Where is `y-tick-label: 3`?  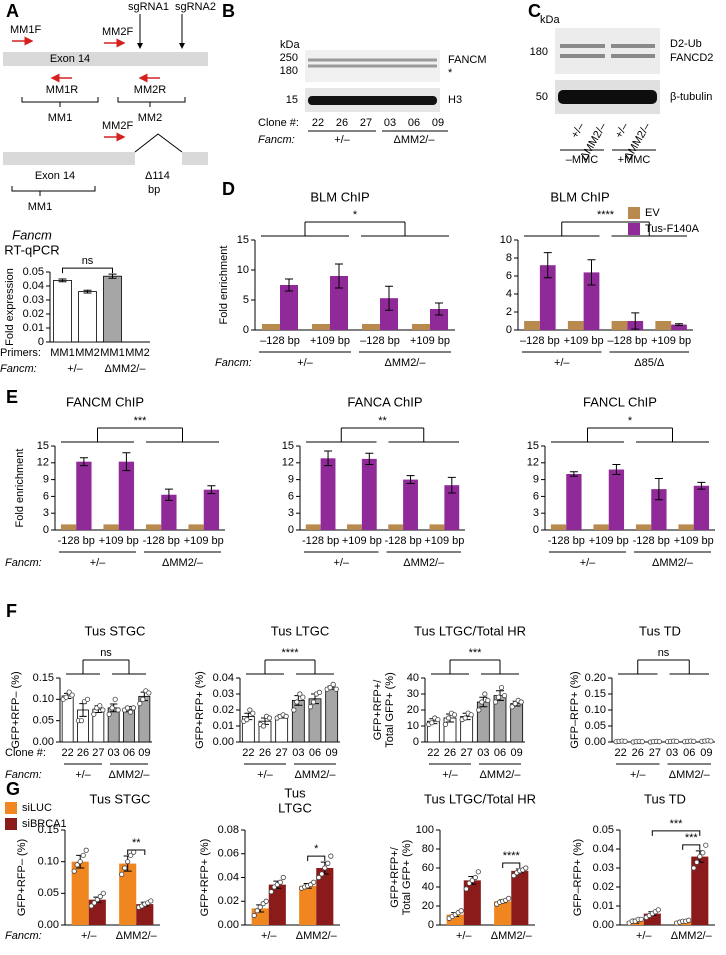
y-tick-label: 3 is located at coordinates (291, 513).